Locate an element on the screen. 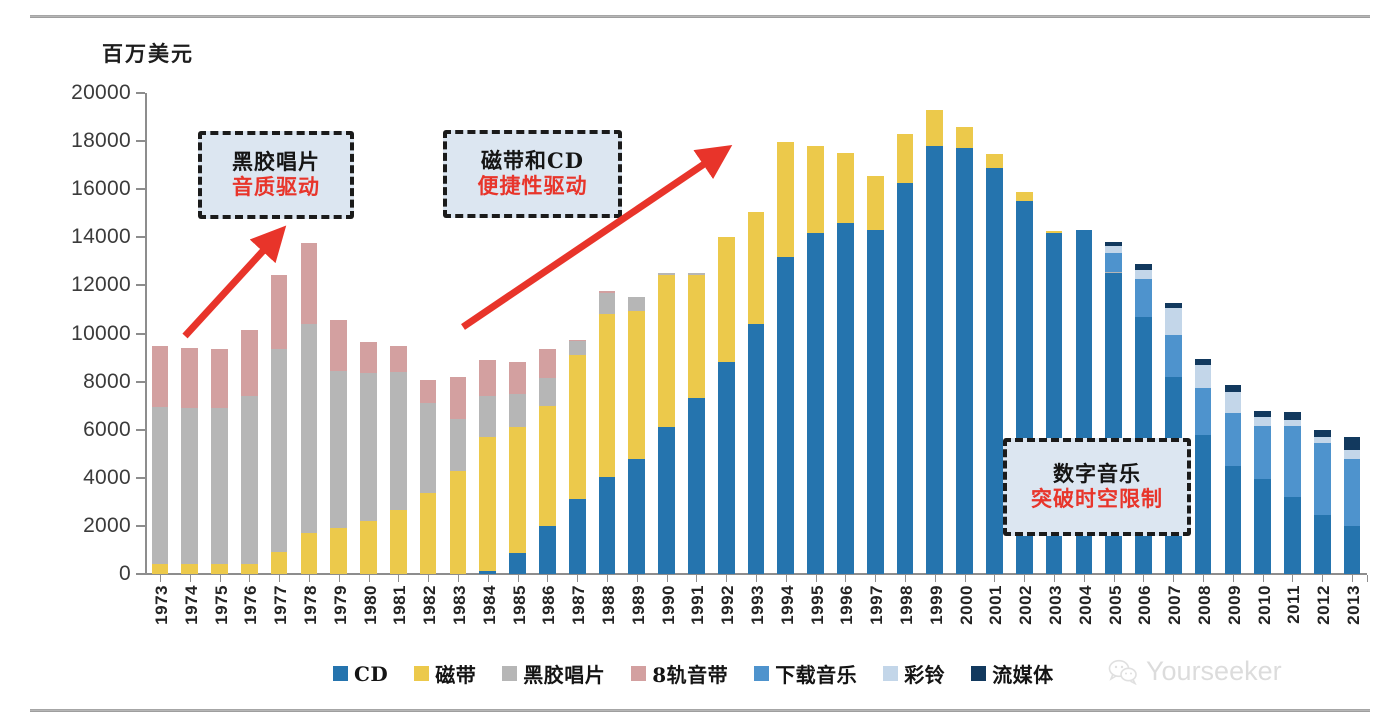 The image size is (1399, 728). legend-item: 黑胶唱片 is located at coordinates (553, 673).